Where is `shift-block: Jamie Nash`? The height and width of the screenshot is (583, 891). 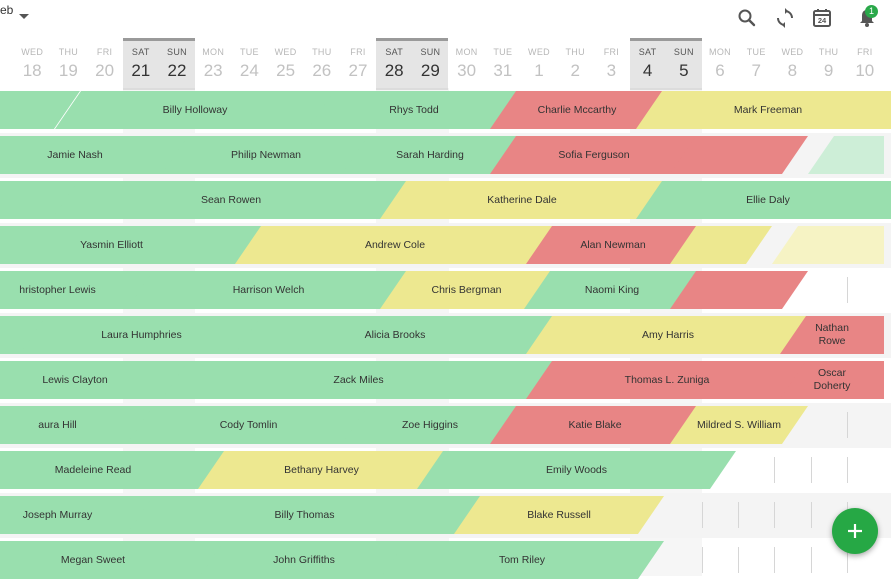
shift-block: Jamie Nash is located at coordinates (95, 155).